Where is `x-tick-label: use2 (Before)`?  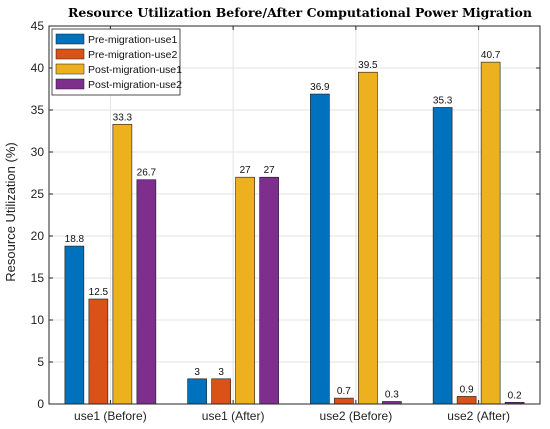 x-tick-label: use2 (Before) is located at coordinates (356, 416).